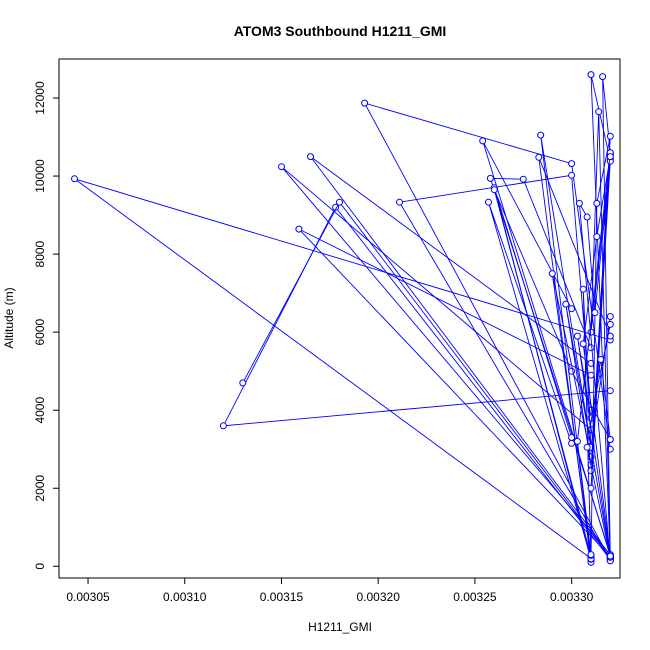 This screenshot has width=650, height=650. I want to click on y-axis-label: Altitude (m), so click(9, 317).